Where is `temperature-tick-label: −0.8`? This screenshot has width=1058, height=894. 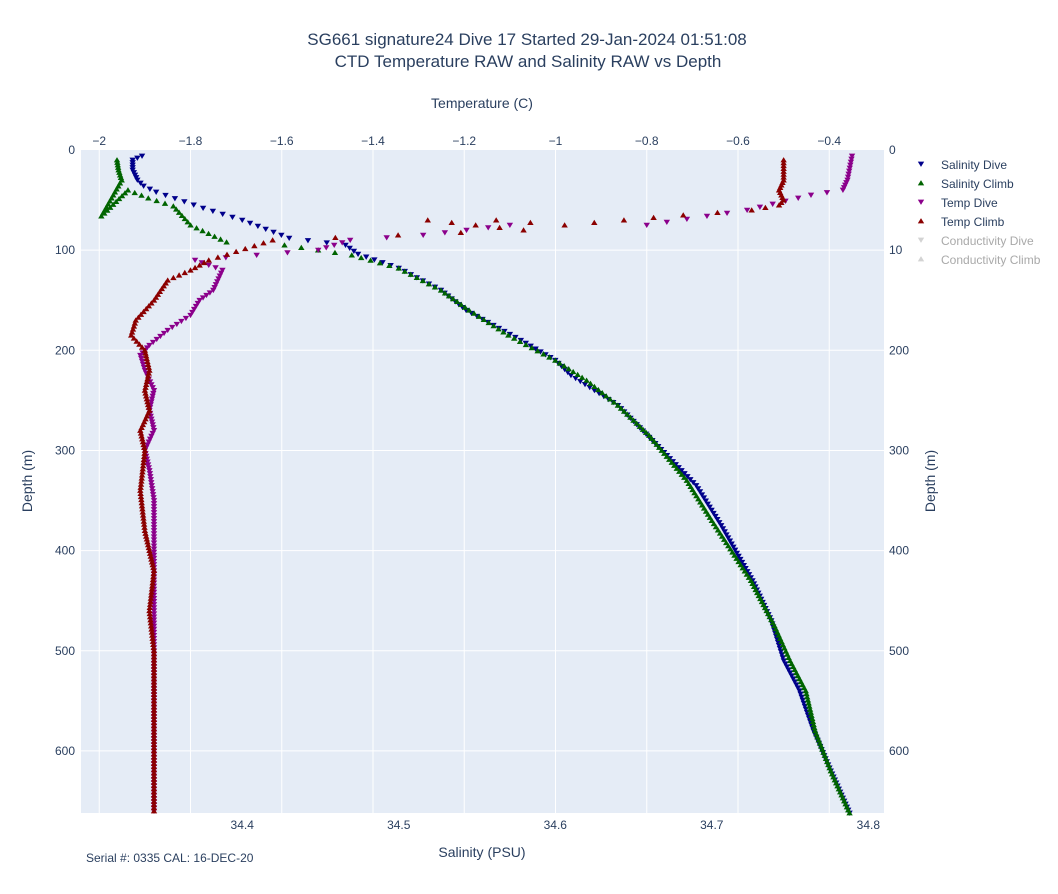 temperature-tick-label: −0.8 is located at coordinates (647, 141).